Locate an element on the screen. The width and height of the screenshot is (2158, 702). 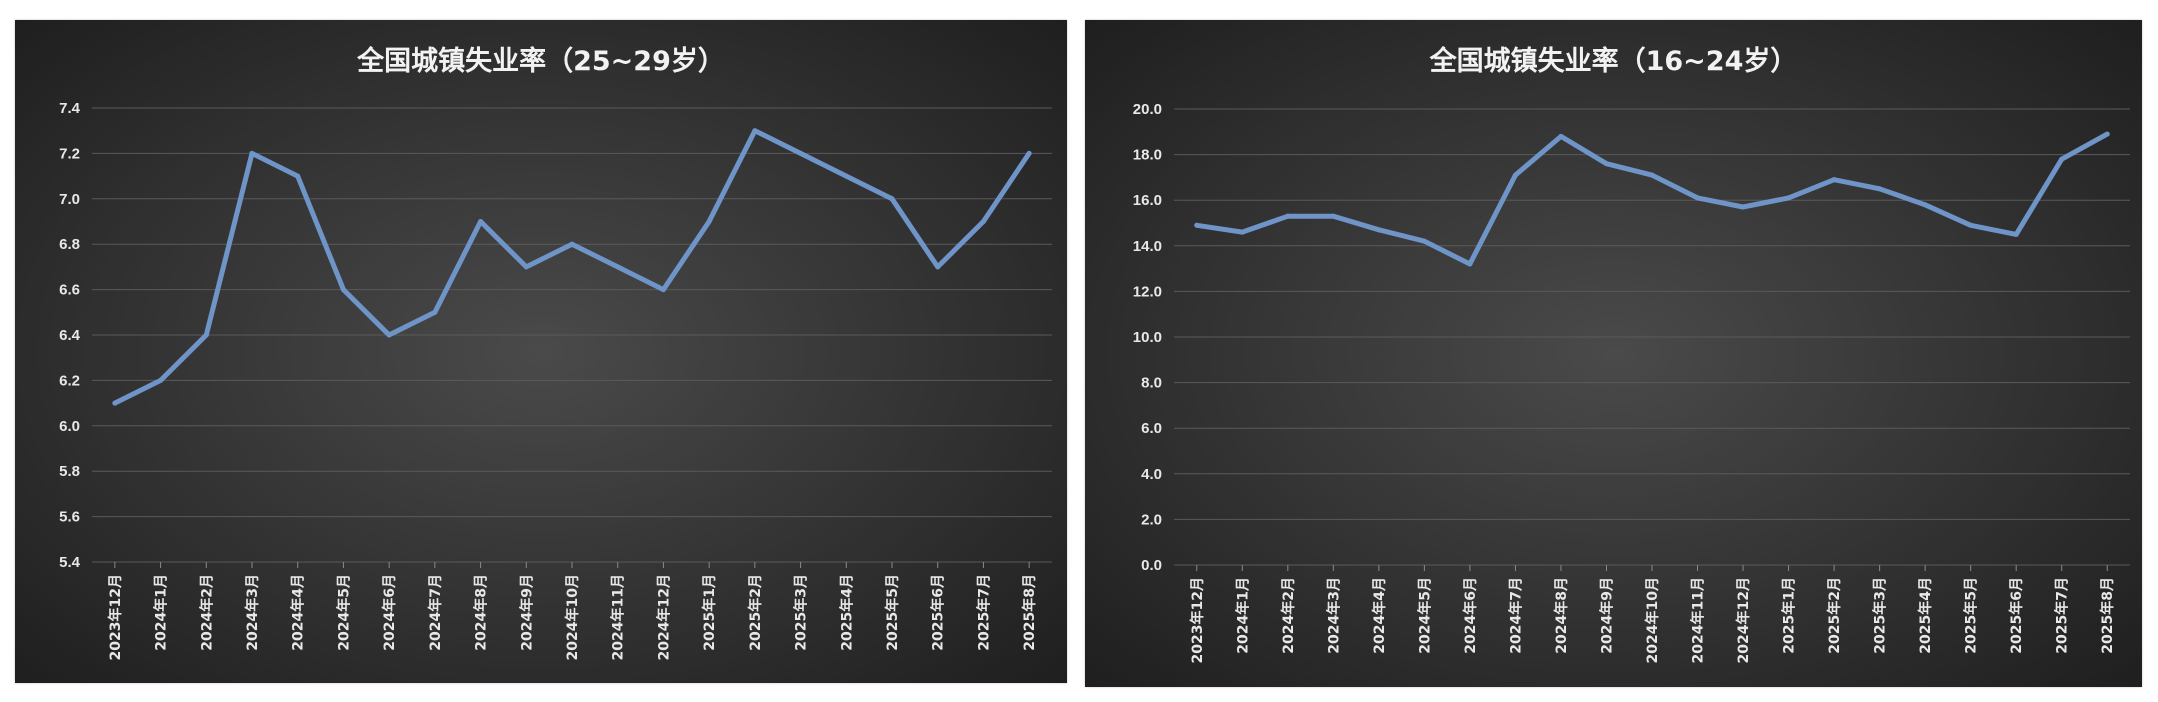
y-tick-label: 5.6 is located at coordinates (69, 517).